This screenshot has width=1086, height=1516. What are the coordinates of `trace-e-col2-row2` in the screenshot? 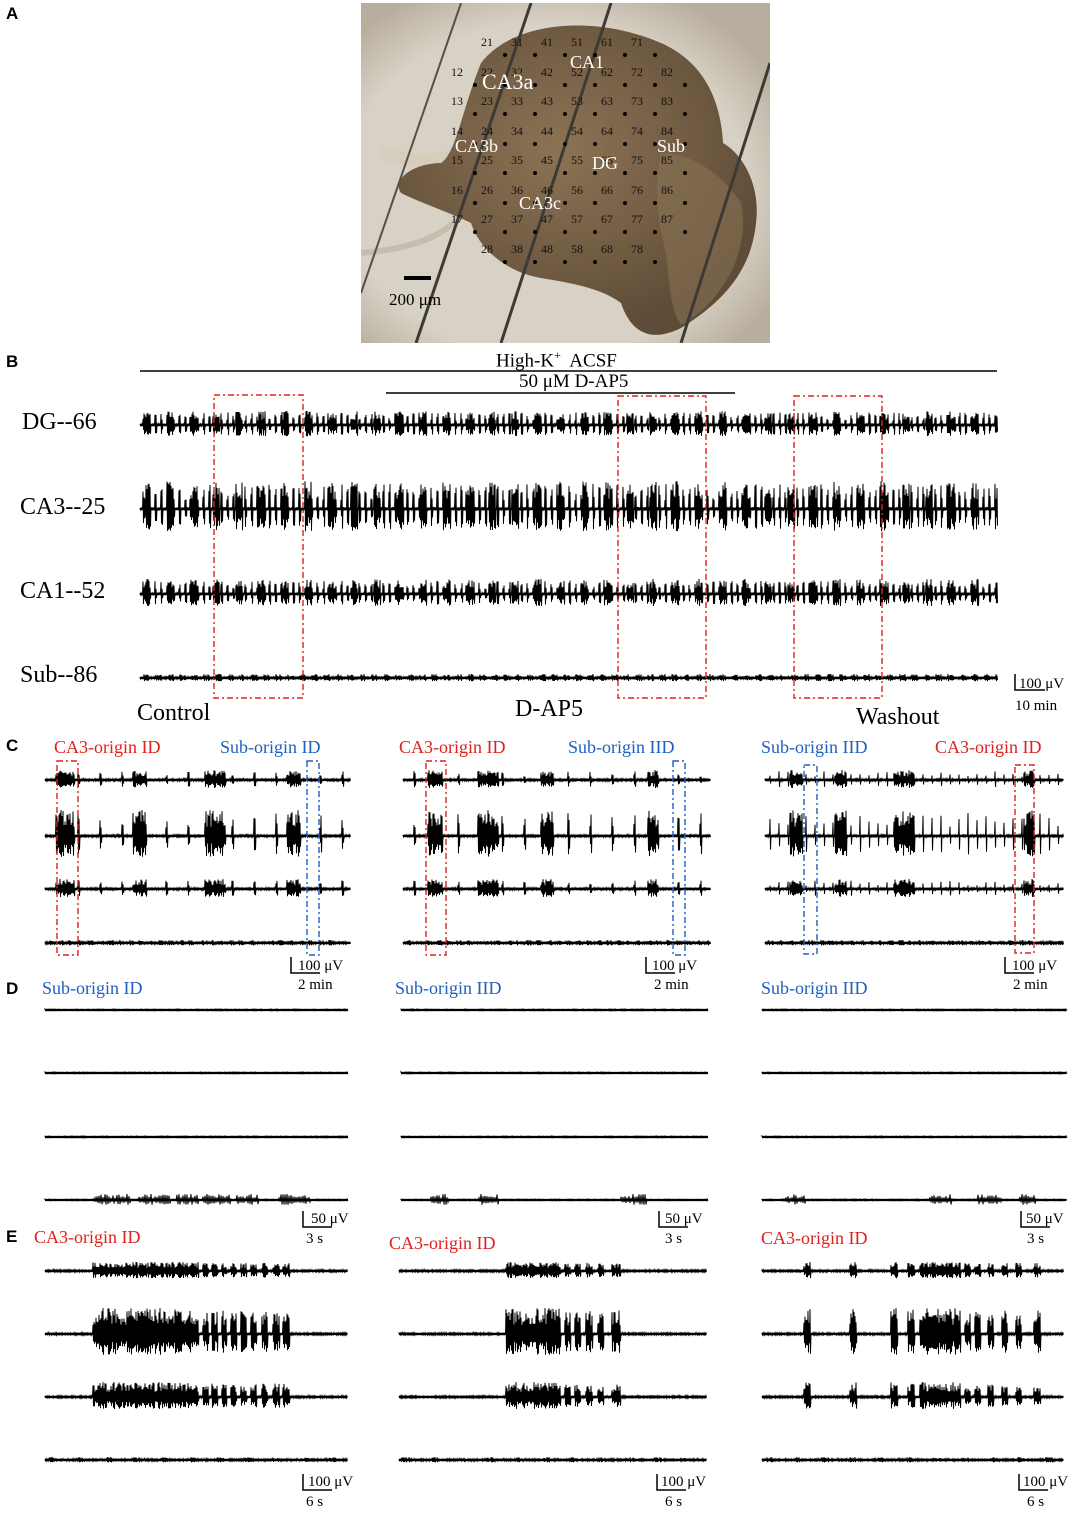 It's located at (552, 1331).